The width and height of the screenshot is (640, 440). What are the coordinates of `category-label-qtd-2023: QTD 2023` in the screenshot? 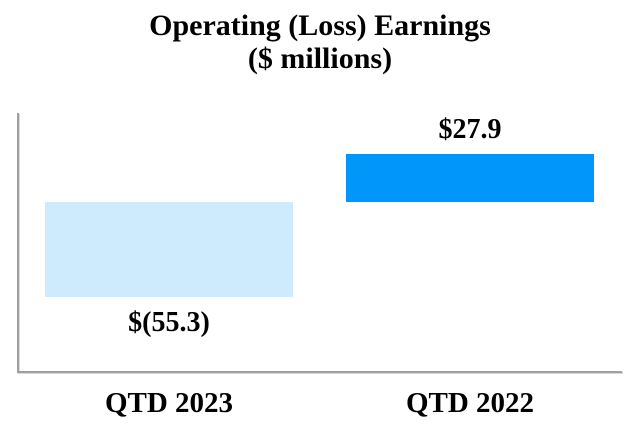 It's located at (169, 403).